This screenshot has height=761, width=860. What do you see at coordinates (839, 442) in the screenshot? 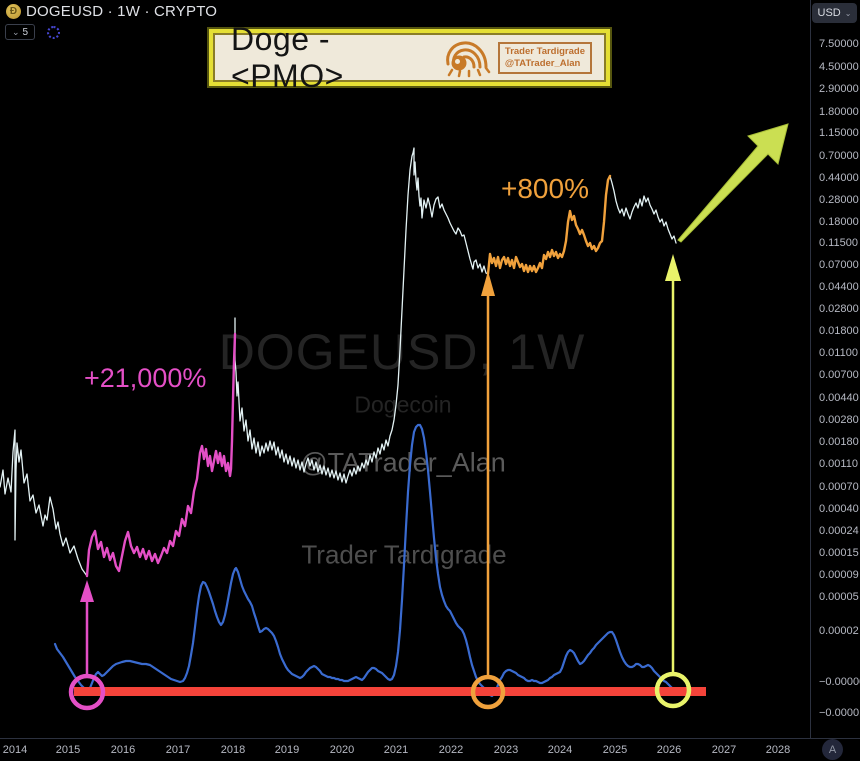
I see `price-axis-label: 0.00180` at bounding box center [839, 442].